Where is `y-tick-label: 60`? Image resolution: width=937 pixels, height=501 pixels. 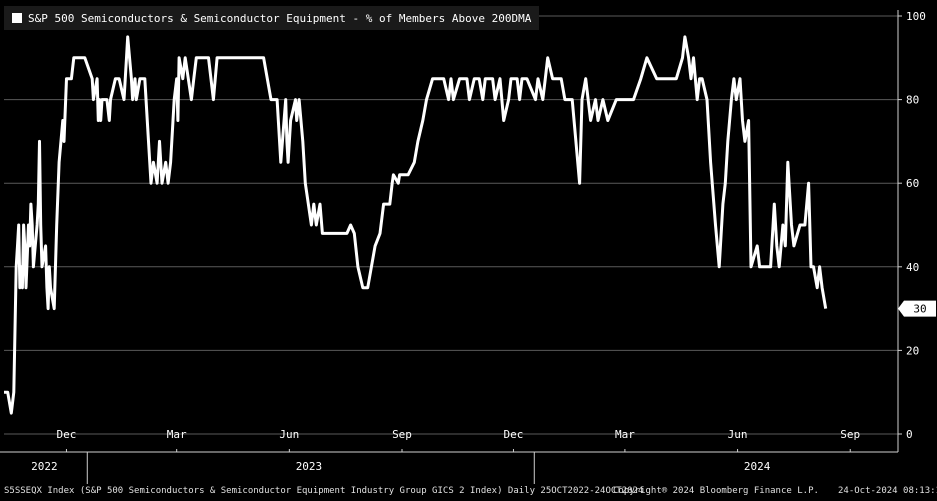 y-tick-label: 60 is located at coordinates (912, 183).